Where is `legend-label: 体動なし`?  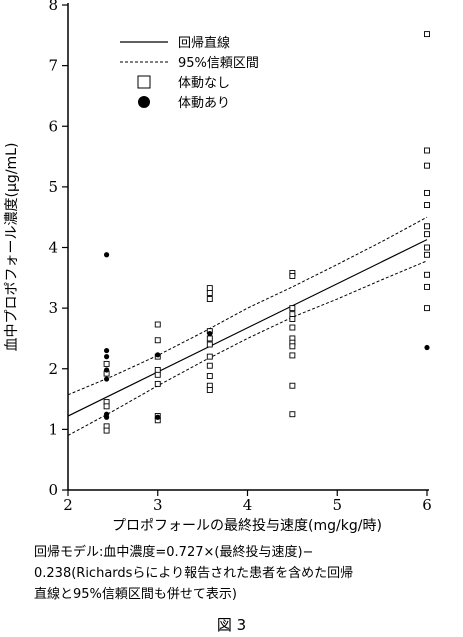 legend-label: 体動なし is located at coordinates (204, 83).